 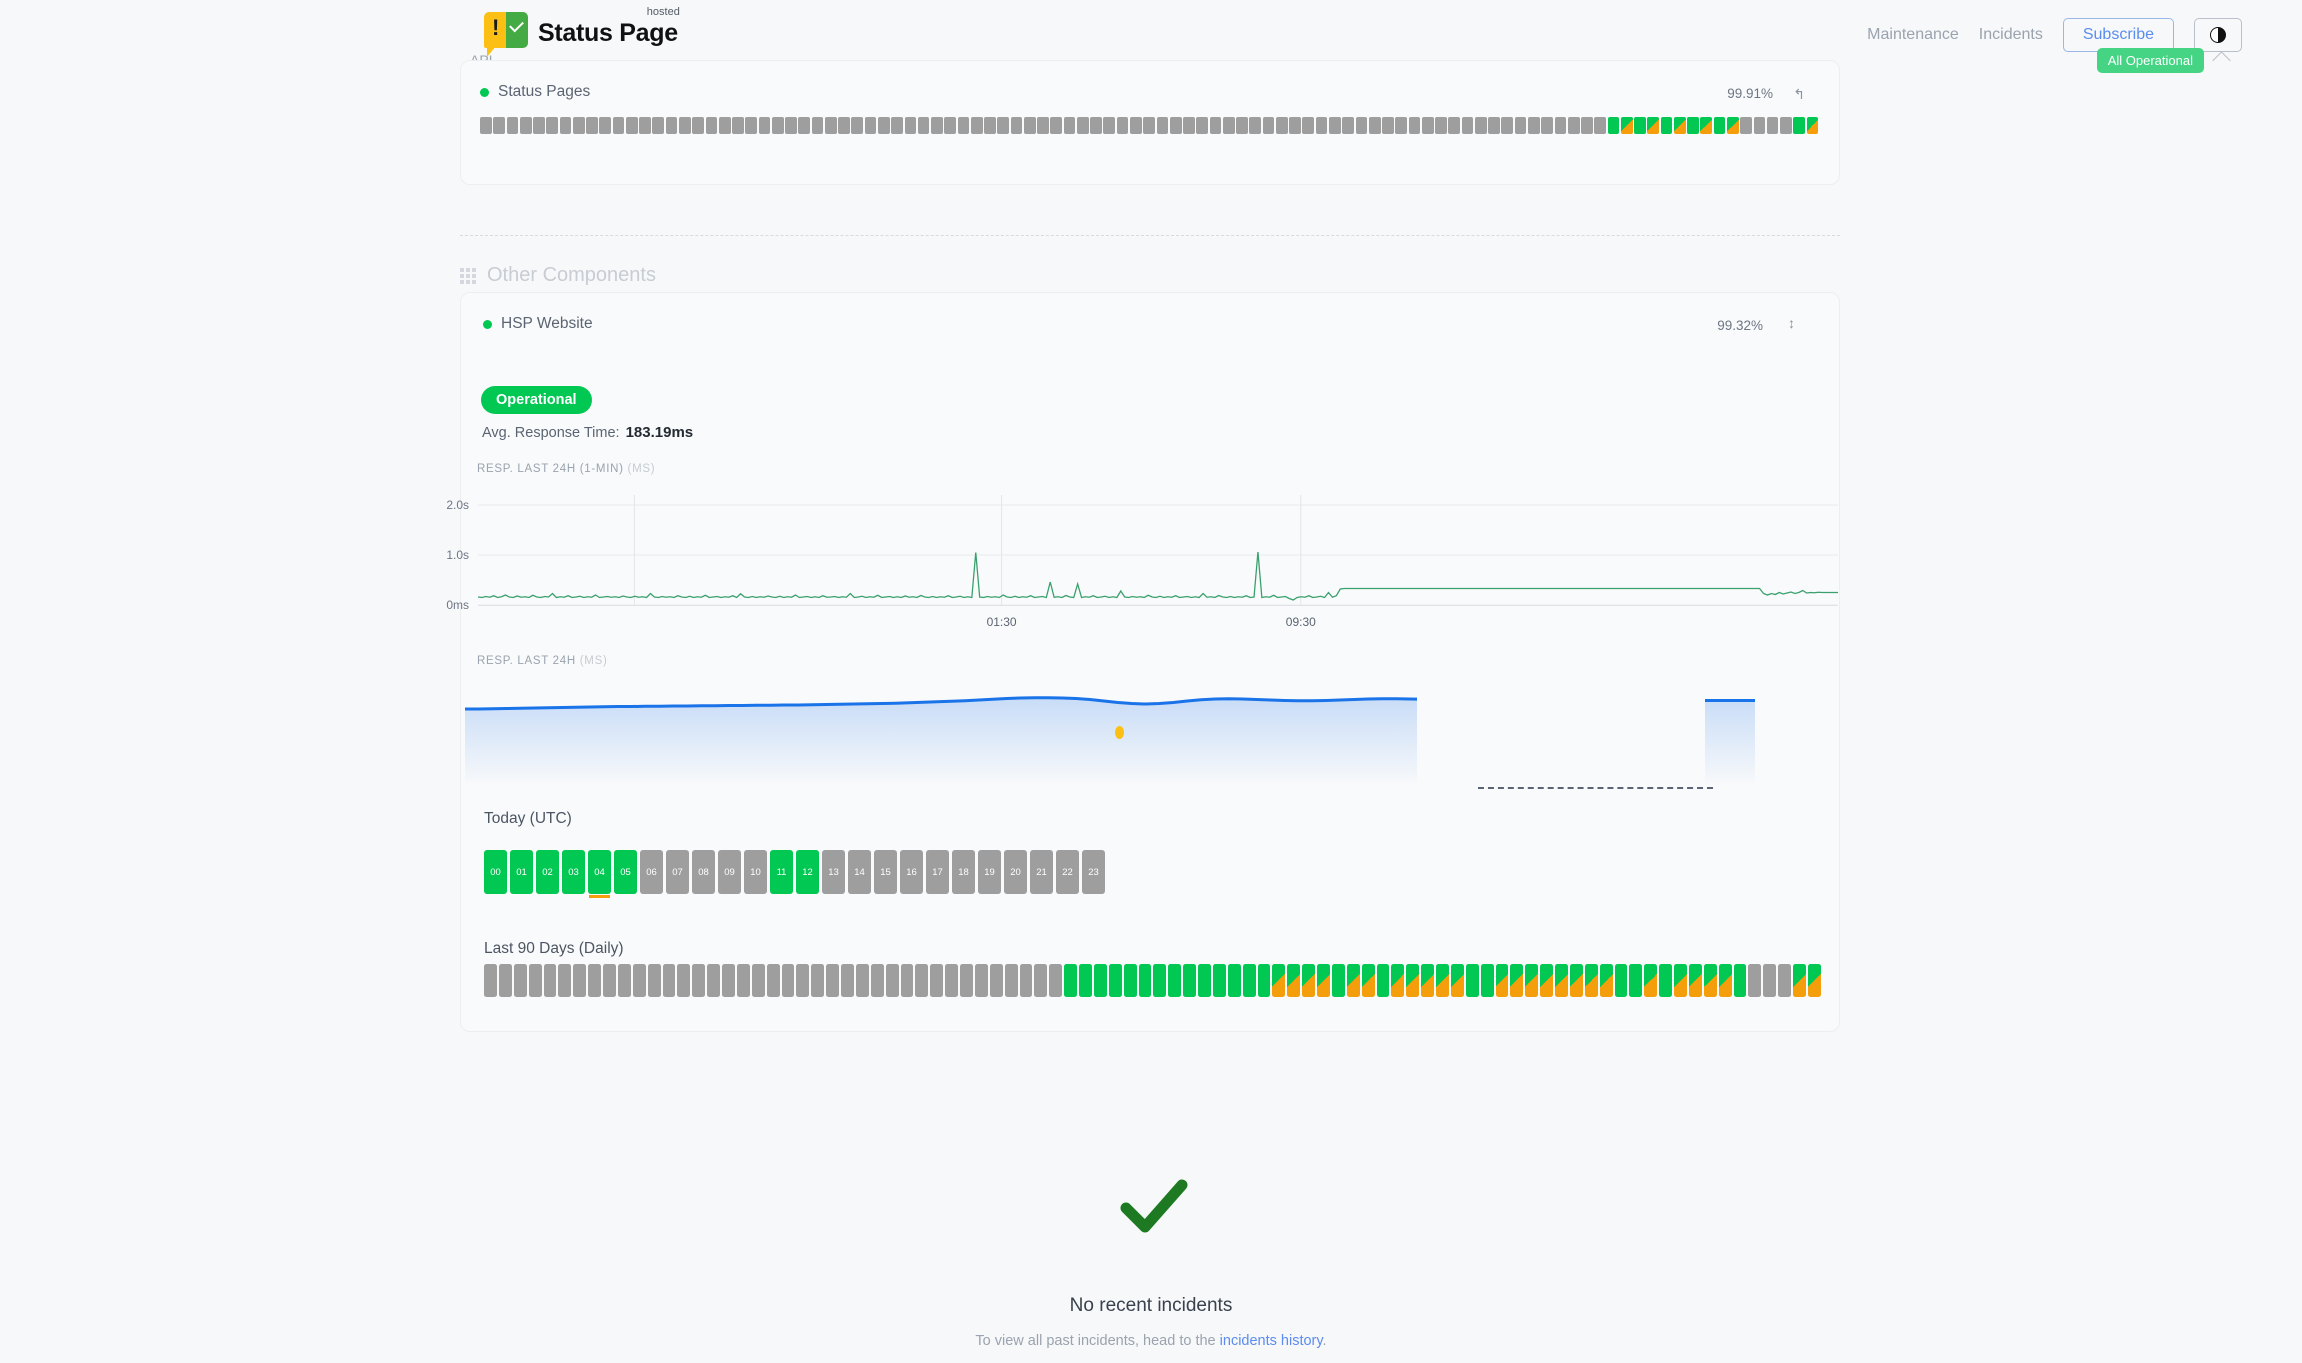 What do you see at coordinates (651, 872) in the screenshot?
I see `hour-bar: 06` at bounding box center [651, 872].